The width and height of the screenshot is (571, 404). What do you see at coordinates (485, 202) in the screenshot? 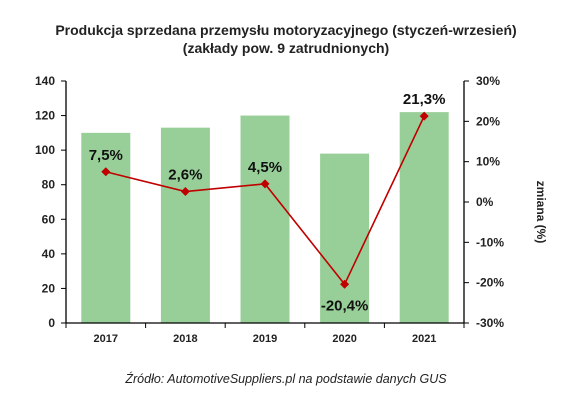
I see `y2-tick-label: 0%` at bounding box center [485, 202].